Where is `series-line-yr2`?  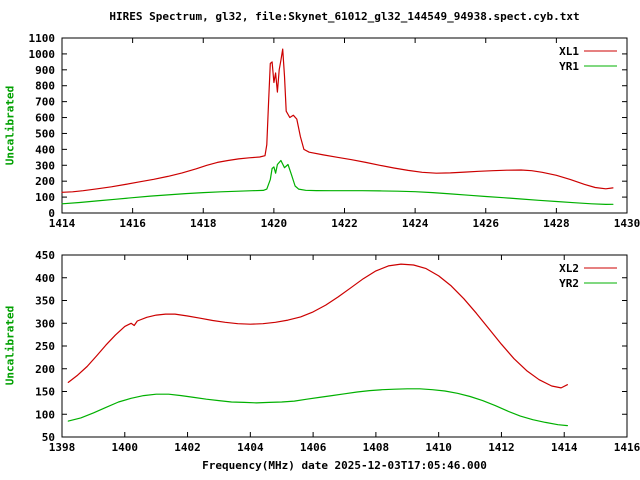 series-line-yr2 is located at coordinates (318, 407).